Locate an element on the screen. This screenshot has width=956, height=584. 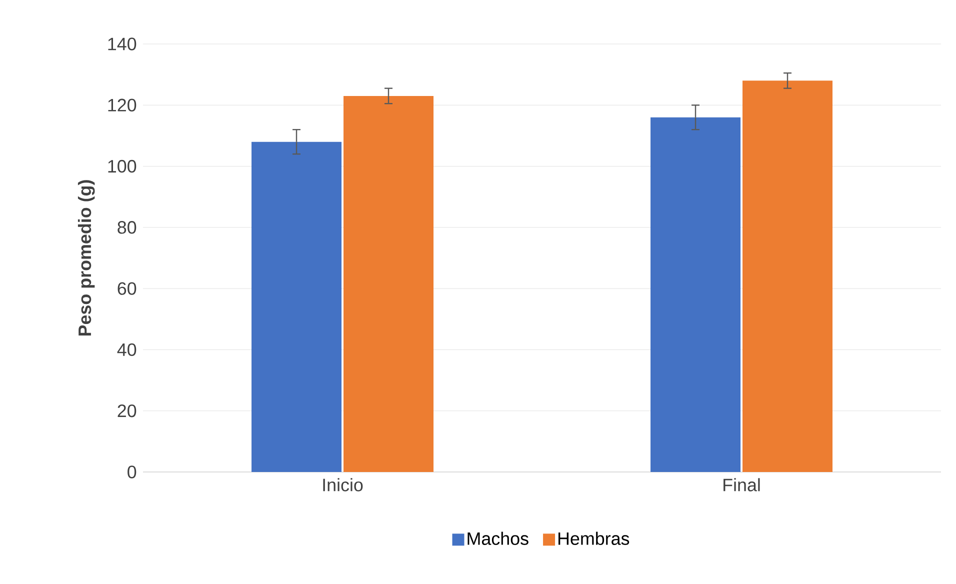
y-tick-label: 80 is located at coordinates (127, 227).